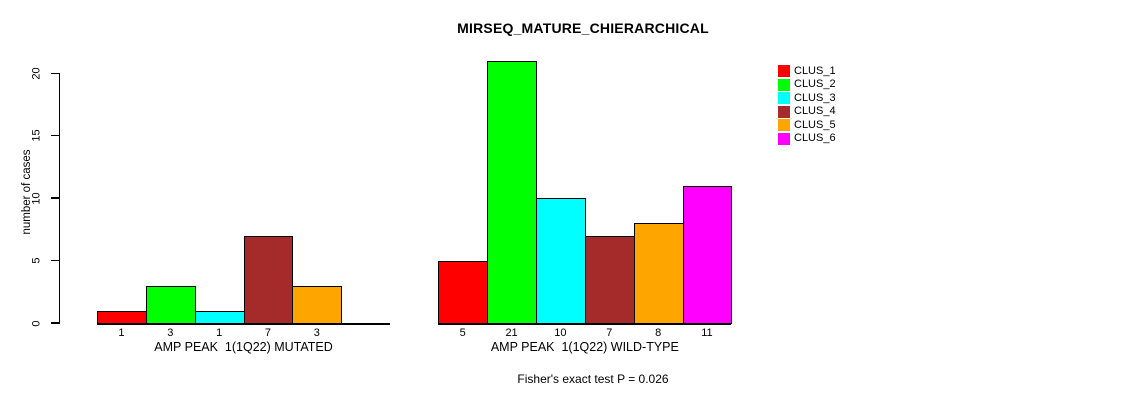 This screenshot has height=400, width=1140. What do you see at coordinates (583, 28) in the screenshot?
I see `chart-title: MIRSEQ_MATURE_CHIERARCHICAL` at bounding box center [583, 28].